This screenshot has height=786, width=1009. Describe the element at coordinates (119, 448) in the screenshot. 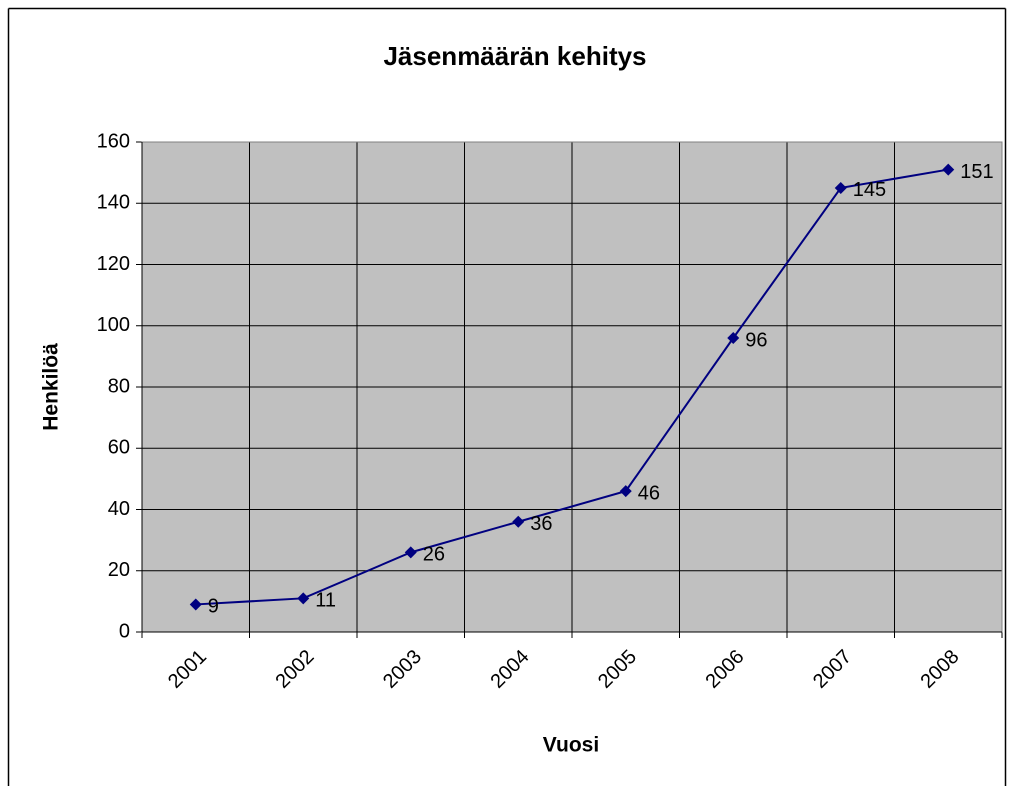

I see `y-tick-label: 60` at that location.